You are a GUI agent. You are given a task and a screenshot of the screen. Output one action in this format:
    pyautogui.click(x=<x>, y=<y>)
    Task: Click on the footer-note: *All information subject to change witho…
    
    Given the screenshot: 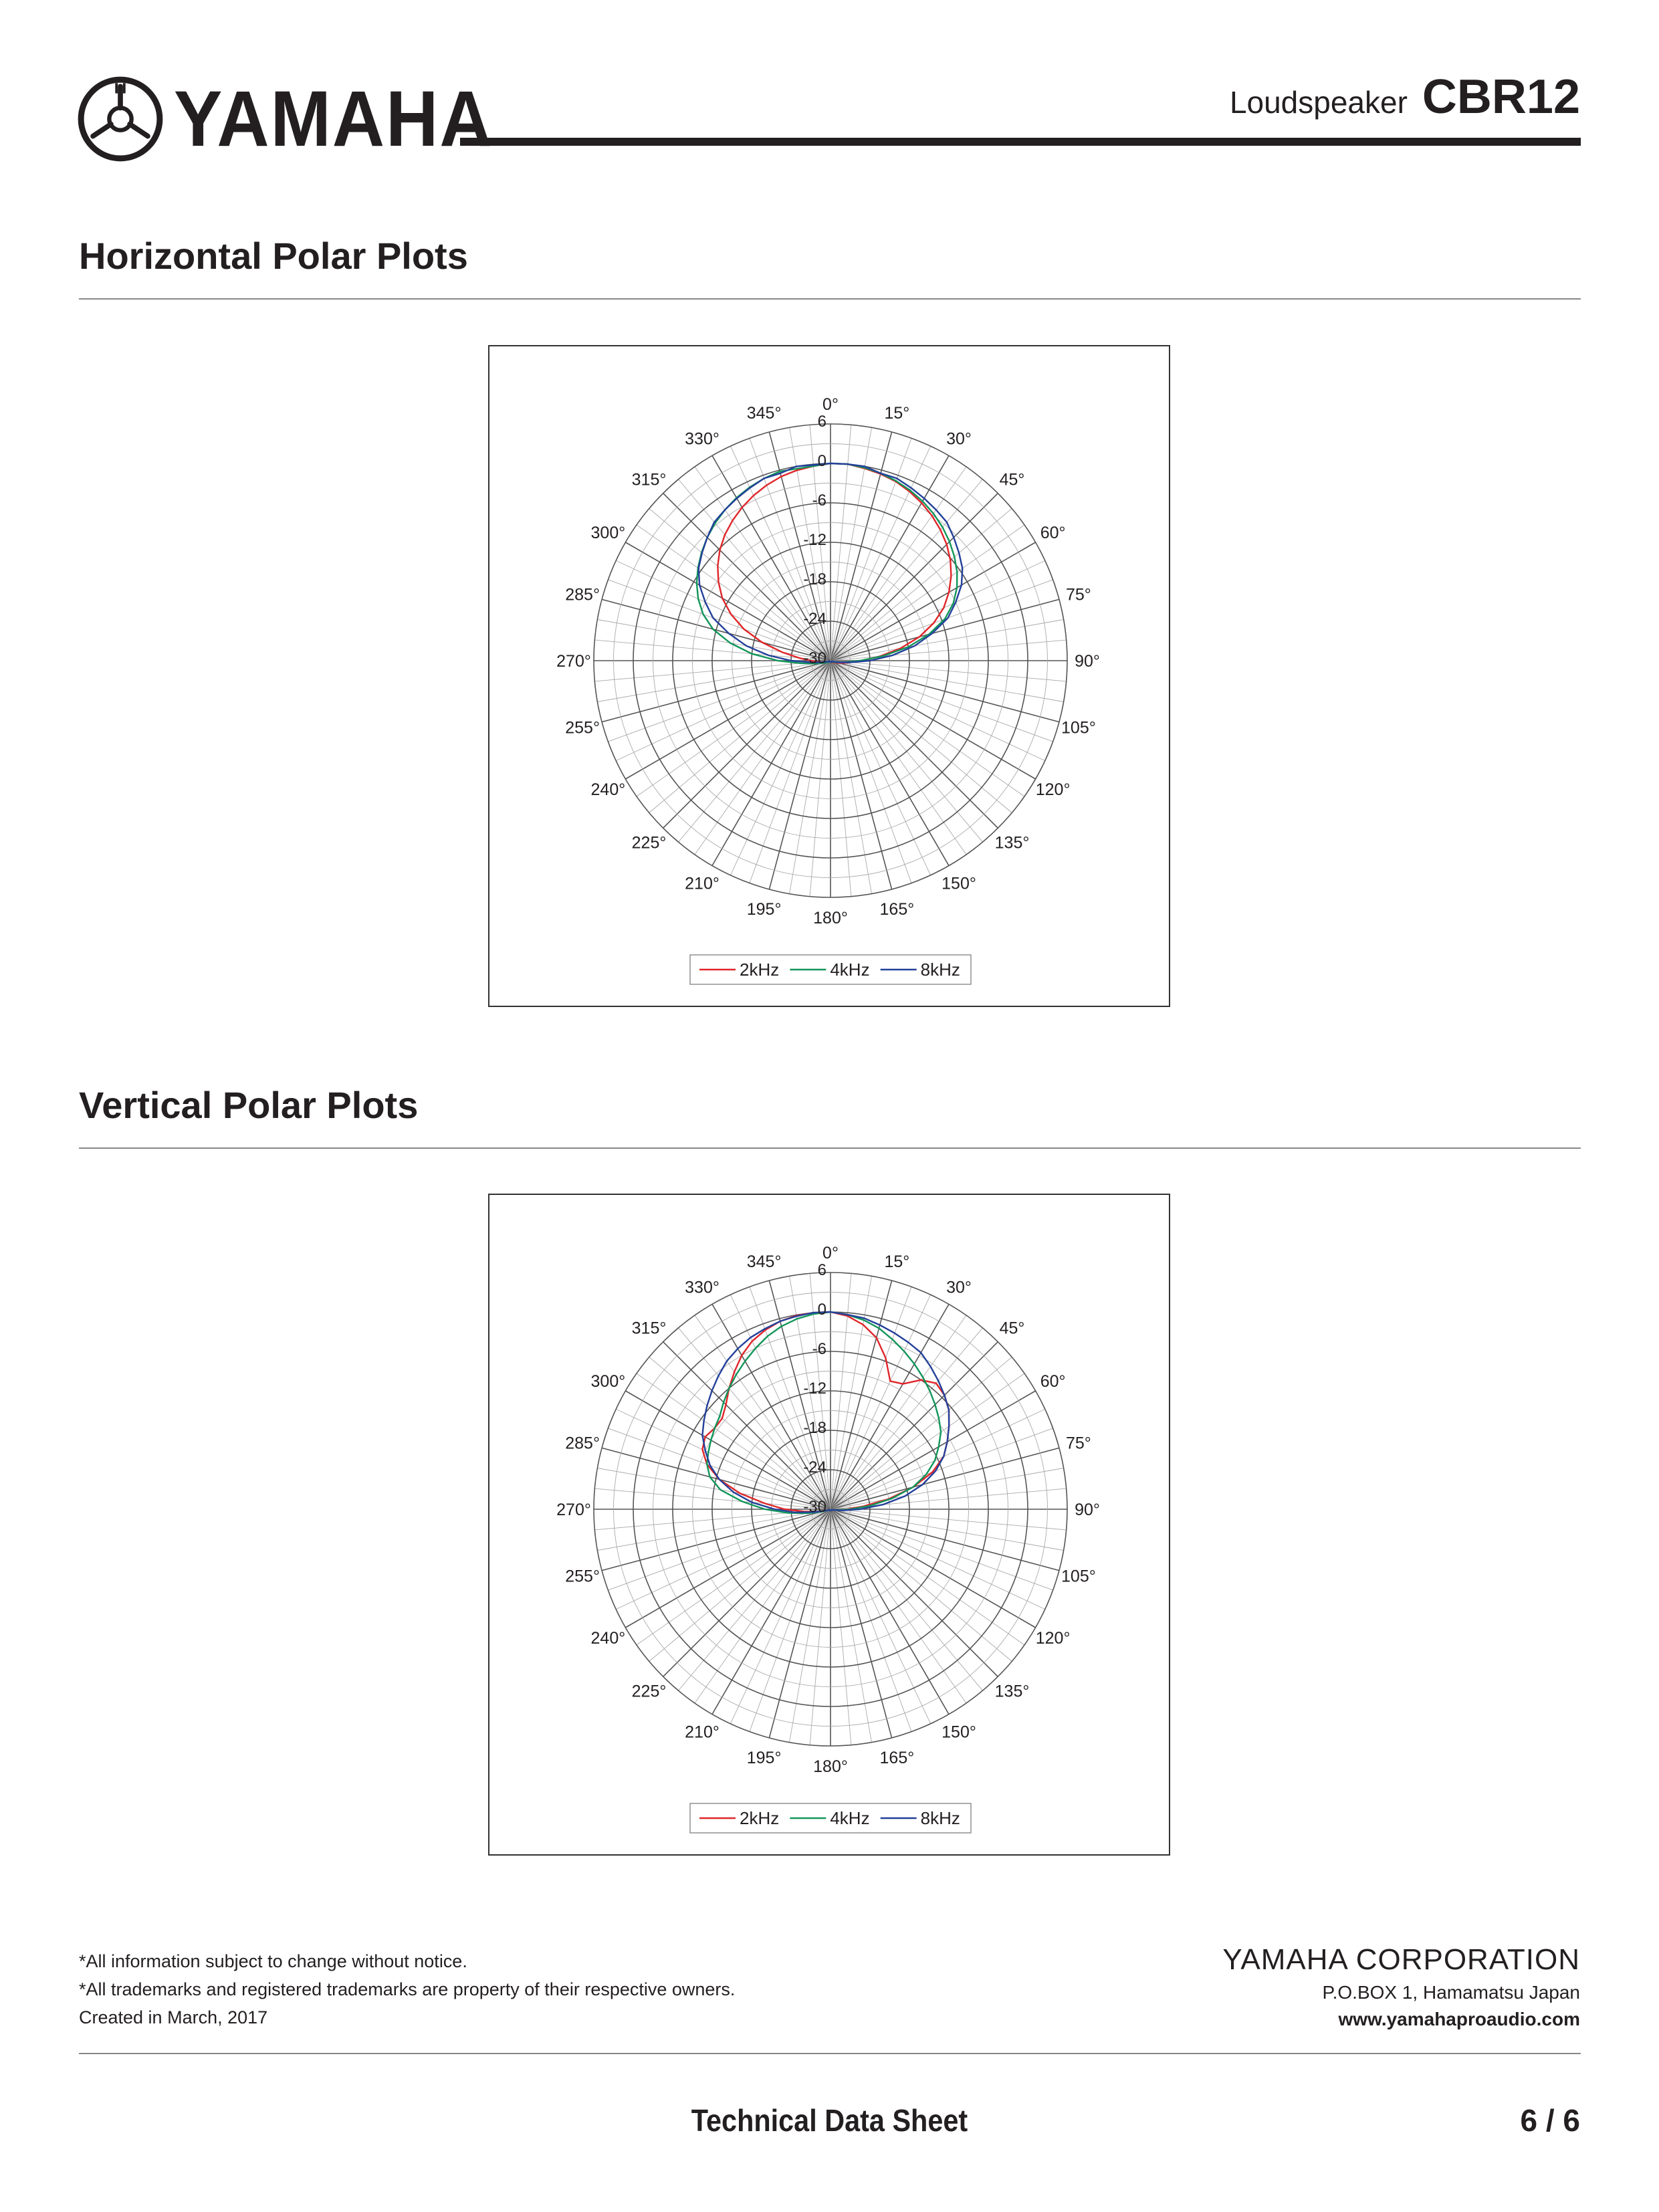 What is the action you would take?
    pyautogui.click(x=273, y=1961)
    